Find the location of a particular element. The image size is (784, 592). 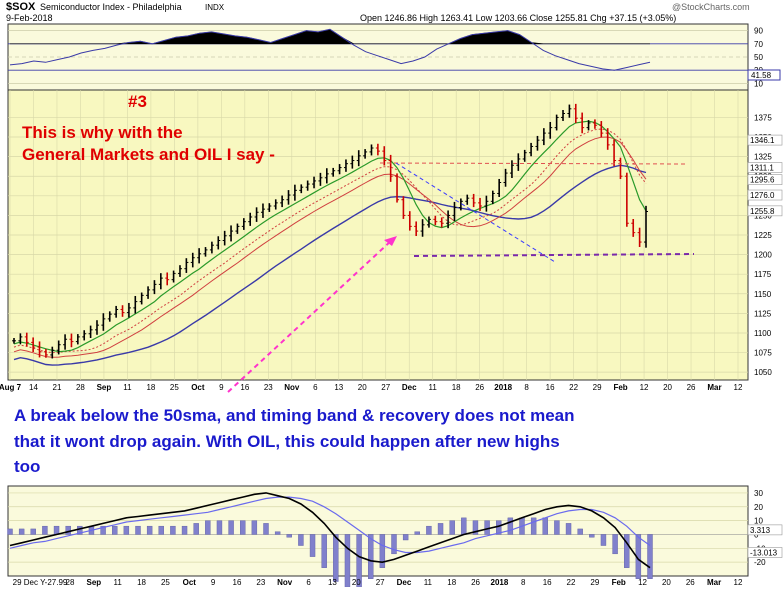

annotation-red-1: This is why with the is located at coordinates (102, 132).